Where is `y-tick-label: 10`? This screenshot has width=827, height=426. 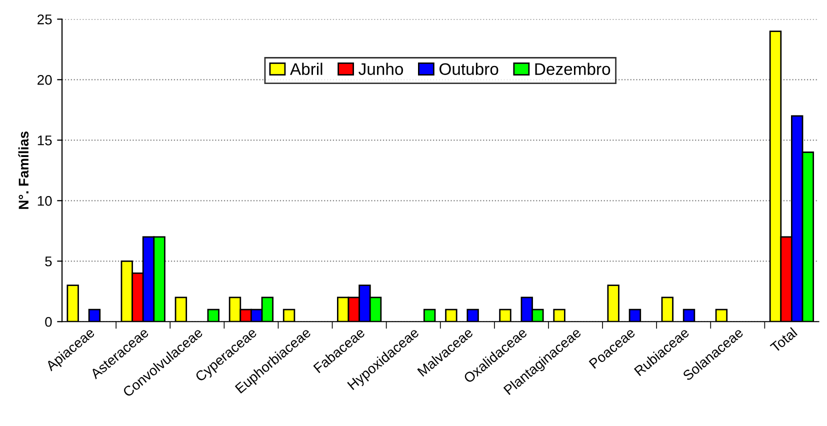
y-tick-label: 10 is located at coordinates (45, 201).